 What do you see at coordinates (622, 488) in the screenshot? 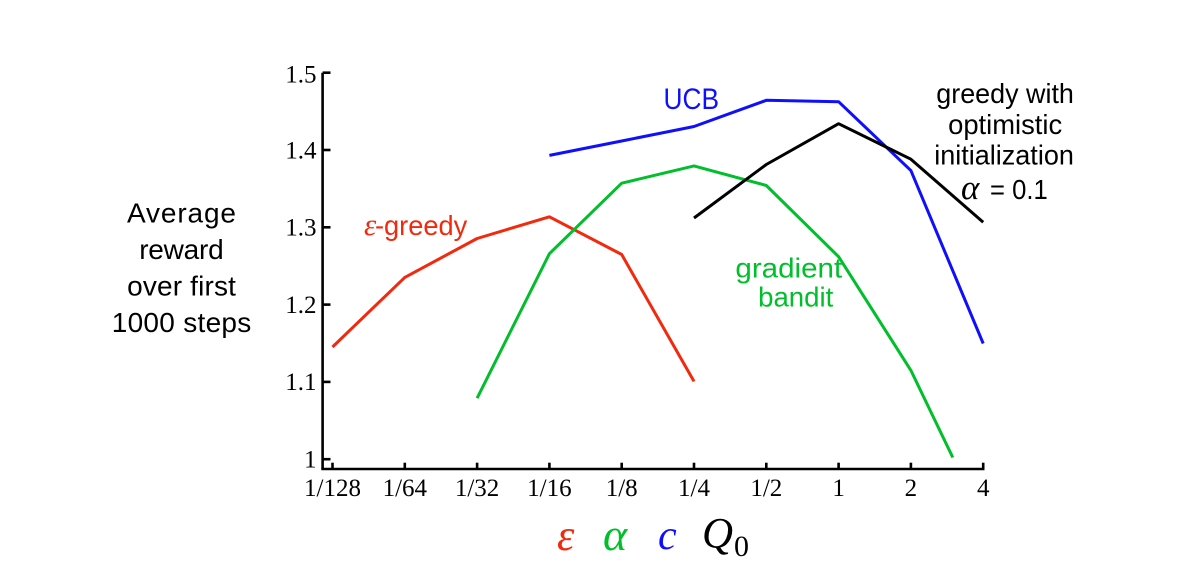
I see `svg-text: 1/8` at bounding box center [622, 488].